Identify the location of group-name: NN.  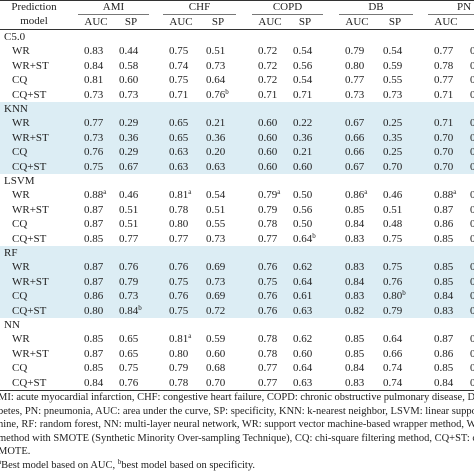
(12, 325).